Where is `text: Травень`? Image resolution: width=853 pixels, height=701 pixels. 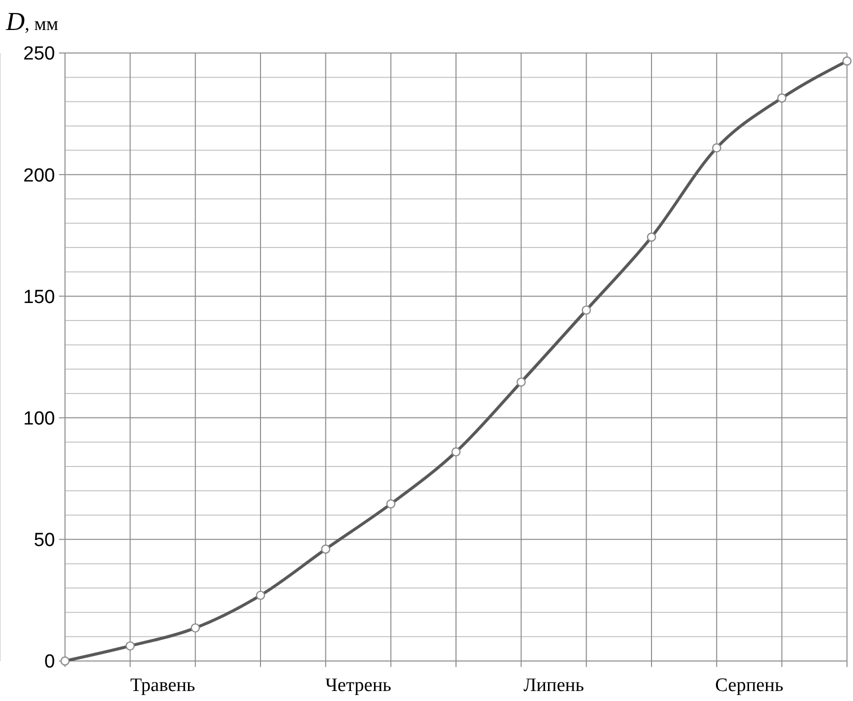
text: Травень is located at coordinates (163, 685).